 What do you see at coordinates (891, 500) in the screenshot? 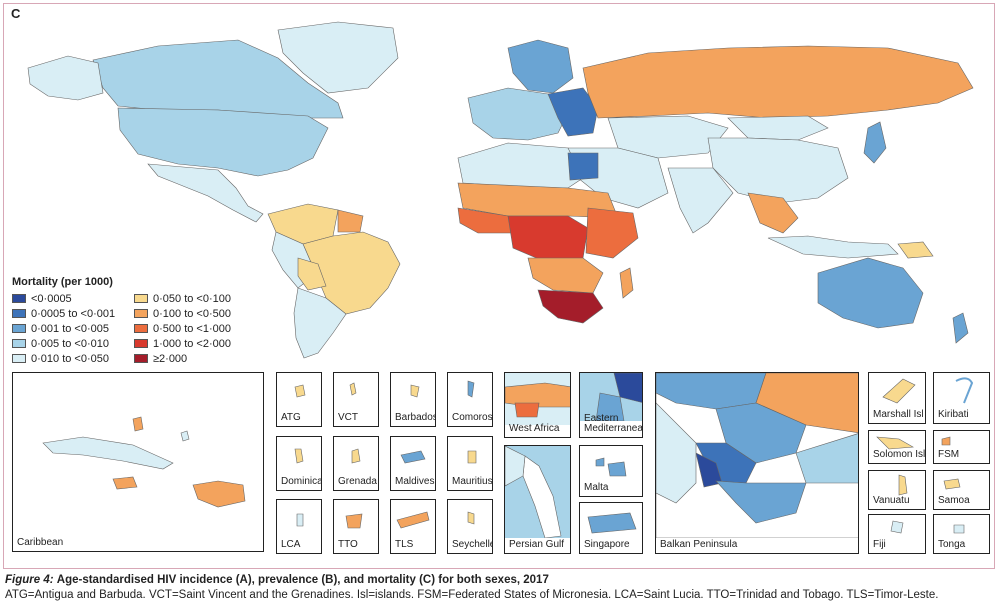
I see `inset-label: Vanuatu` at bounding box center [891, 500].